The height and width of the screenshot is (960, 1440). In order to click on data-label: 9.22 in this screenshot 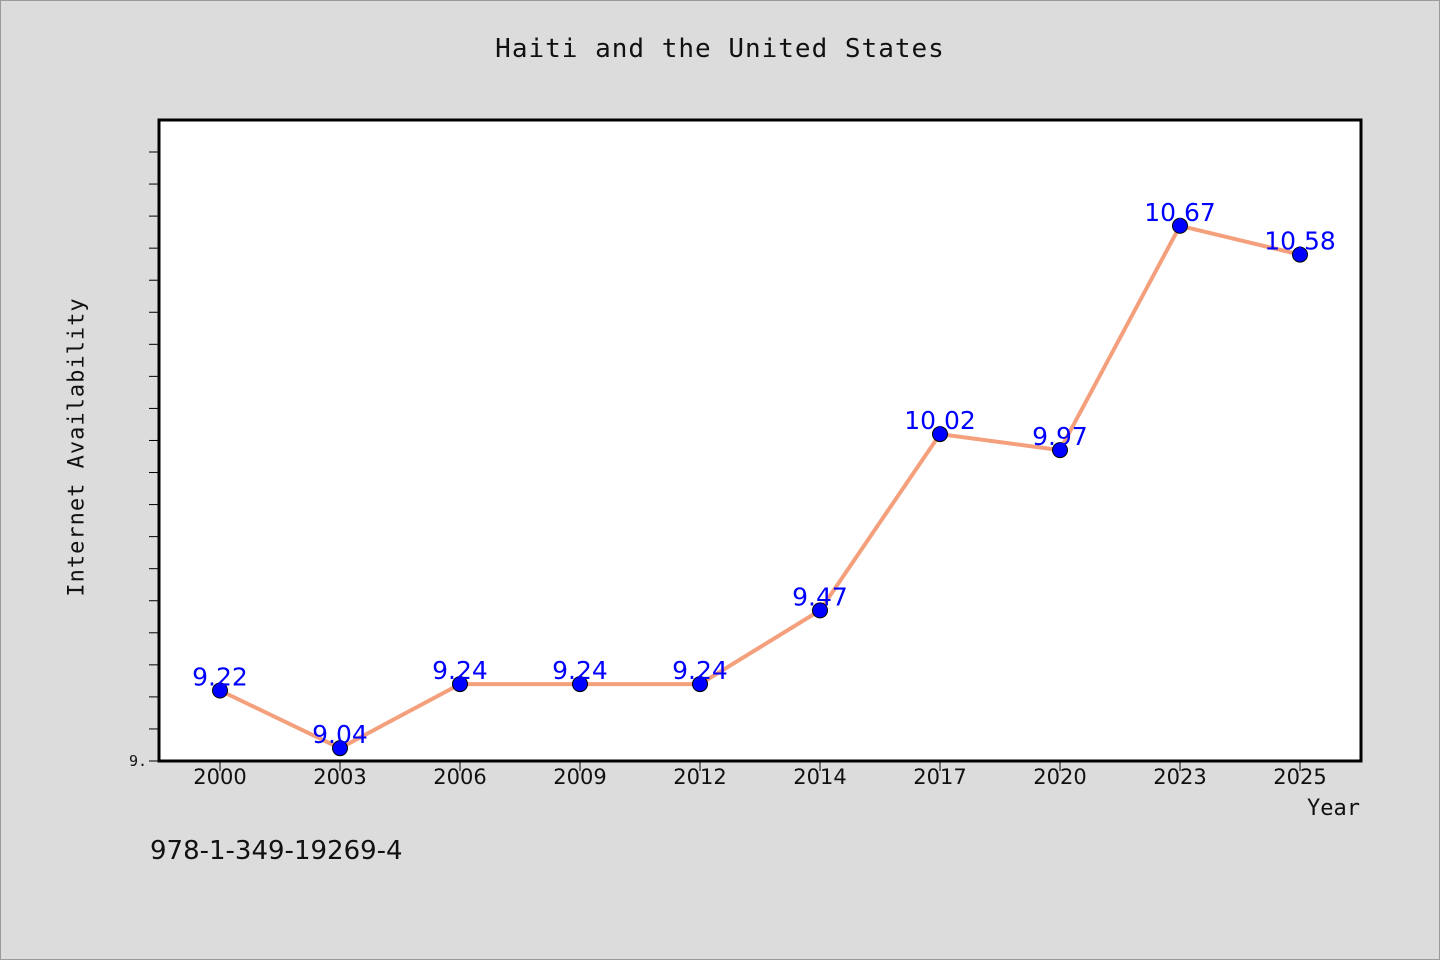, I will do `click(220, 676)`.